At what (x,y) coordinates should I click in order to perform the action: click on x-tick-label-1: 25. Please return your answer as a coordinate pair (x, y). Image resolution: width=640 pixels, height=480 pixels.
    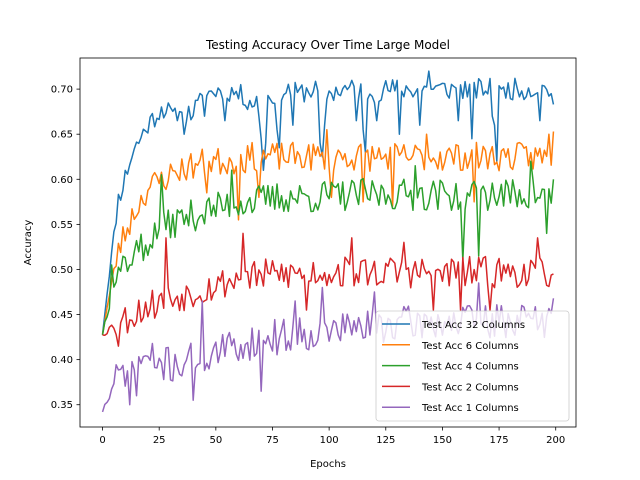
    Looking at the image, I should click on (159, 440).